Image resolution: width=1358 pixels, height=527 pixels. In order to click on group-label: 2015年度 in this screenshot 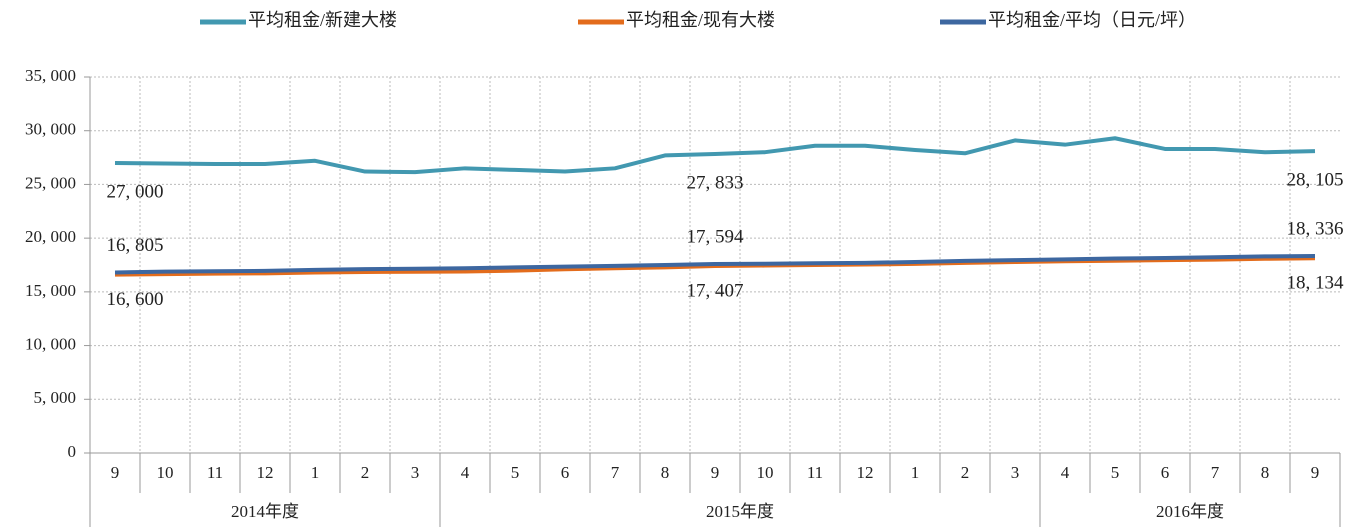, I will do `click(740, 511)`.